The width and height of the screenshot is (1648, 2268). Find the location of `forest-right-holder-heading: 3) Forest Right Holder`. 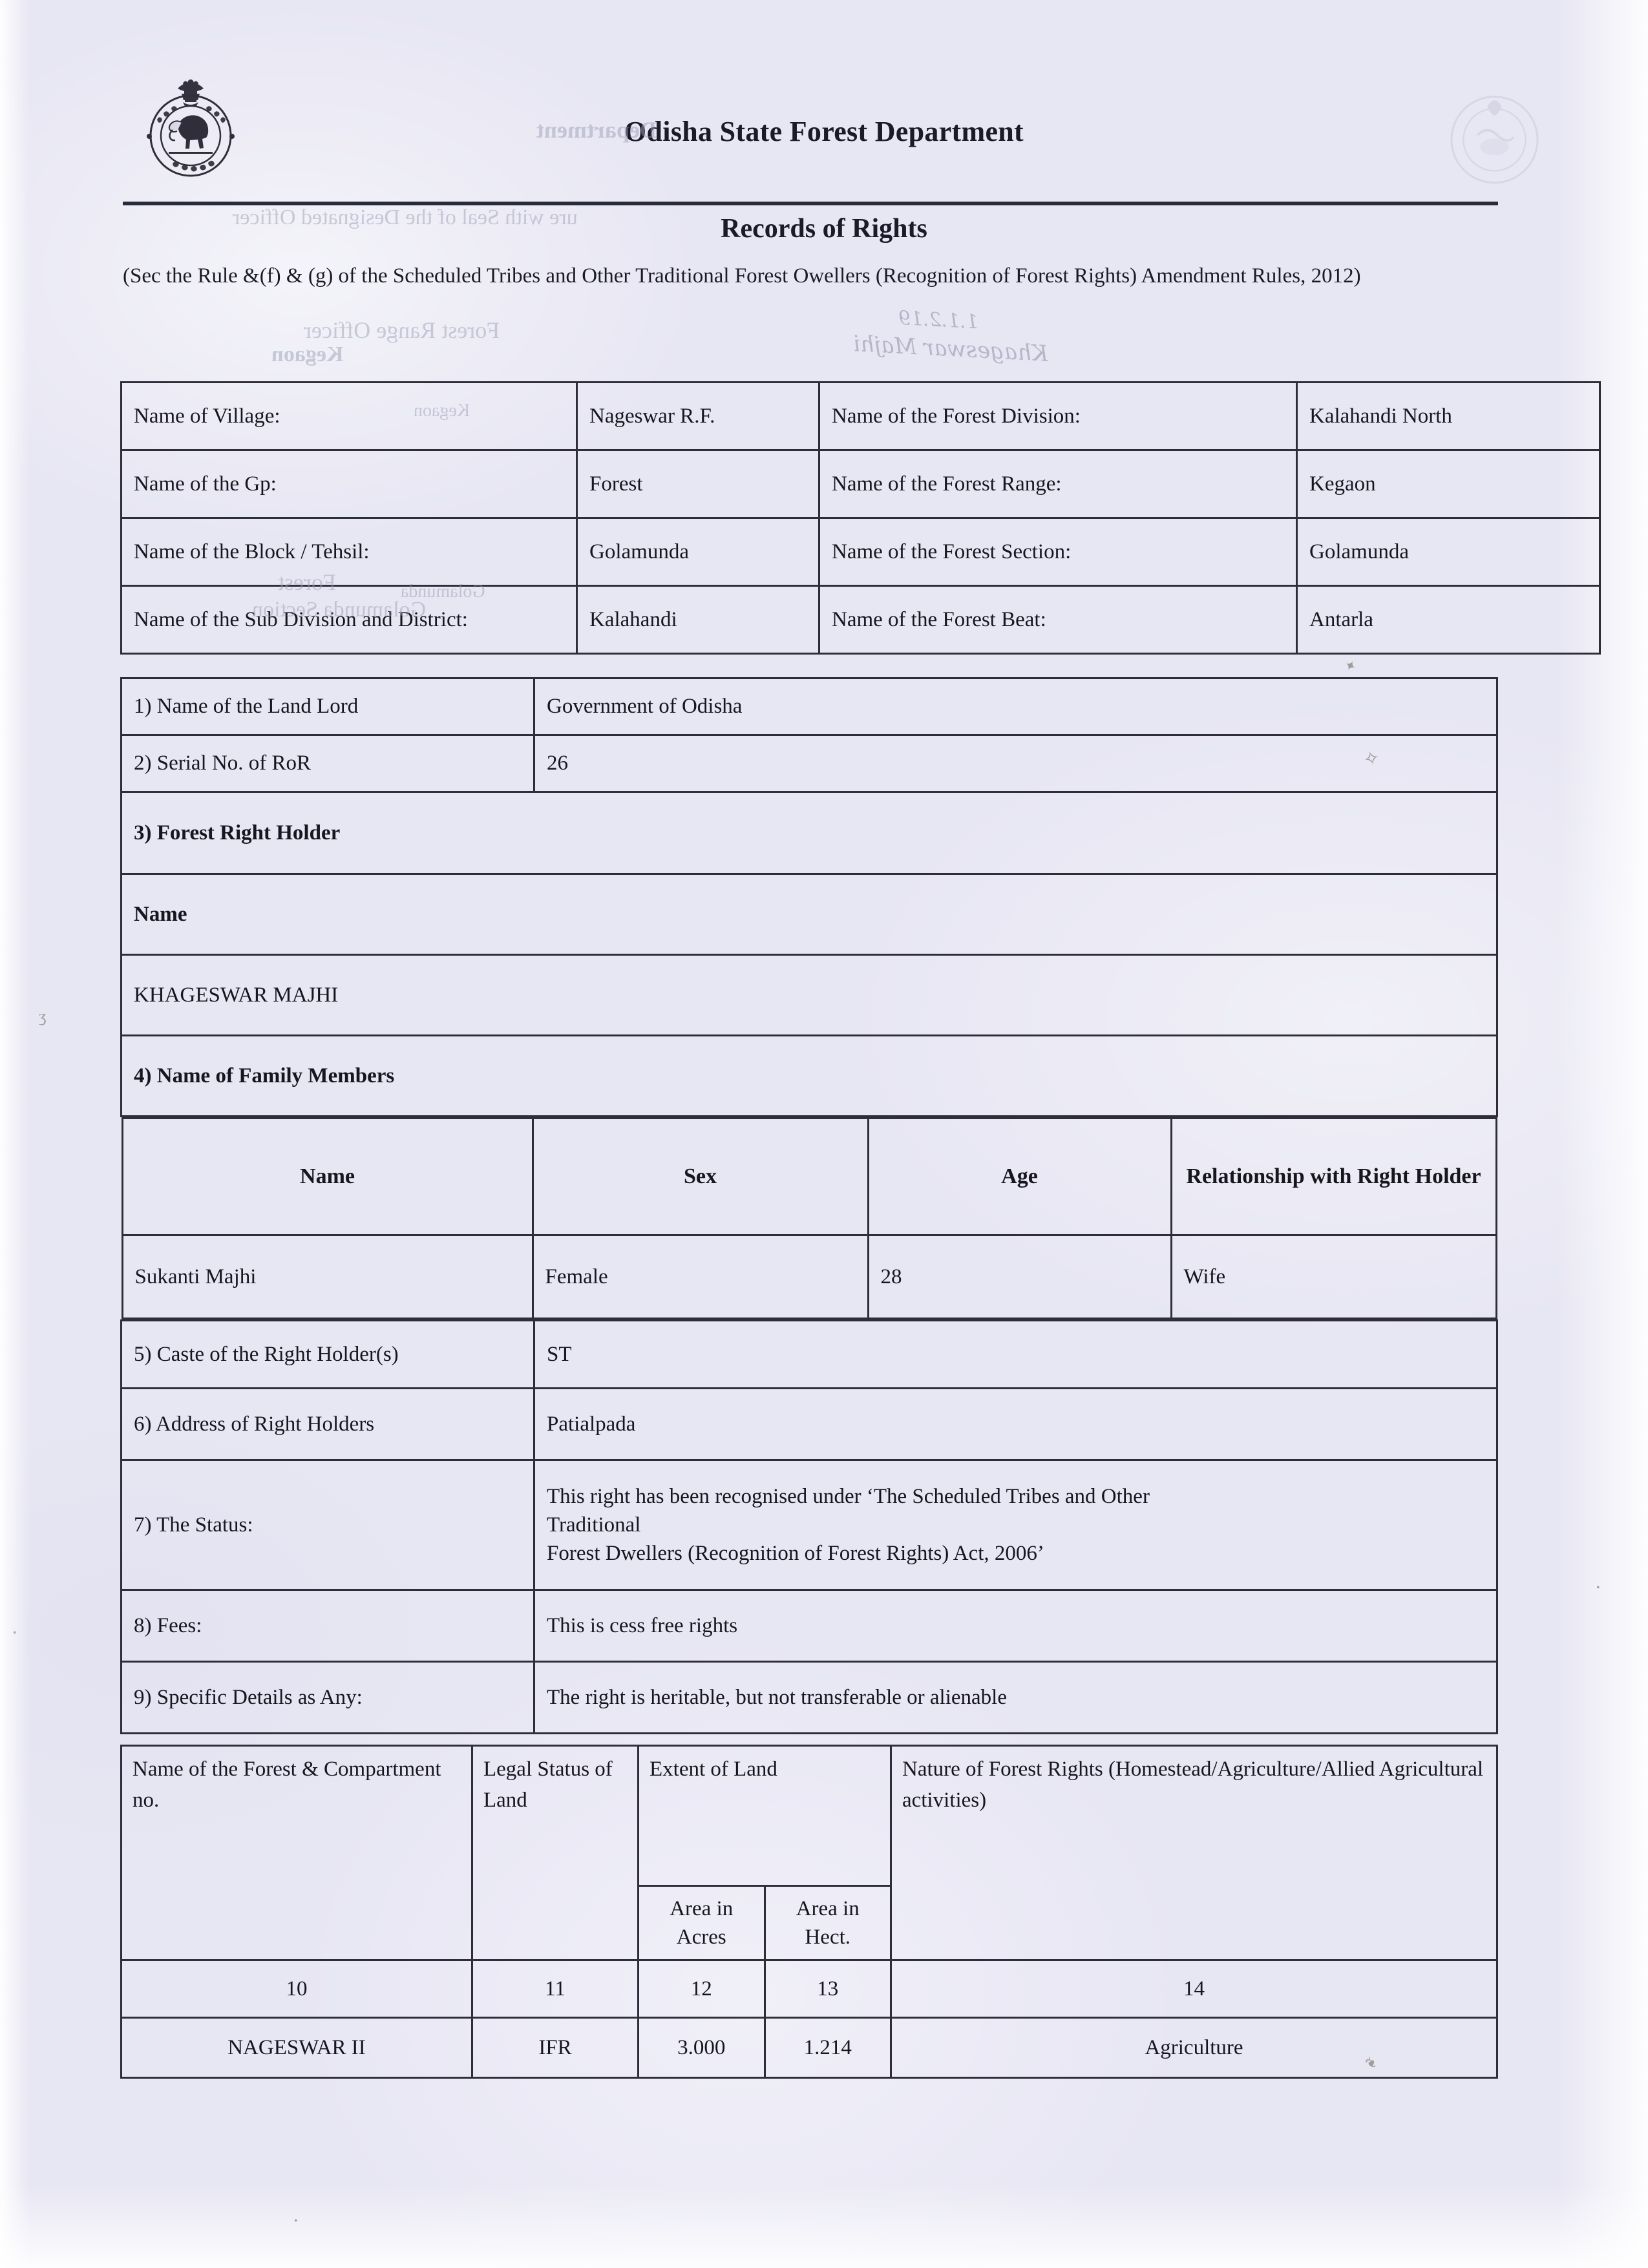

forest-right-holder-heading: 3) Forest Right Holder is located at coordinates (809, 833).